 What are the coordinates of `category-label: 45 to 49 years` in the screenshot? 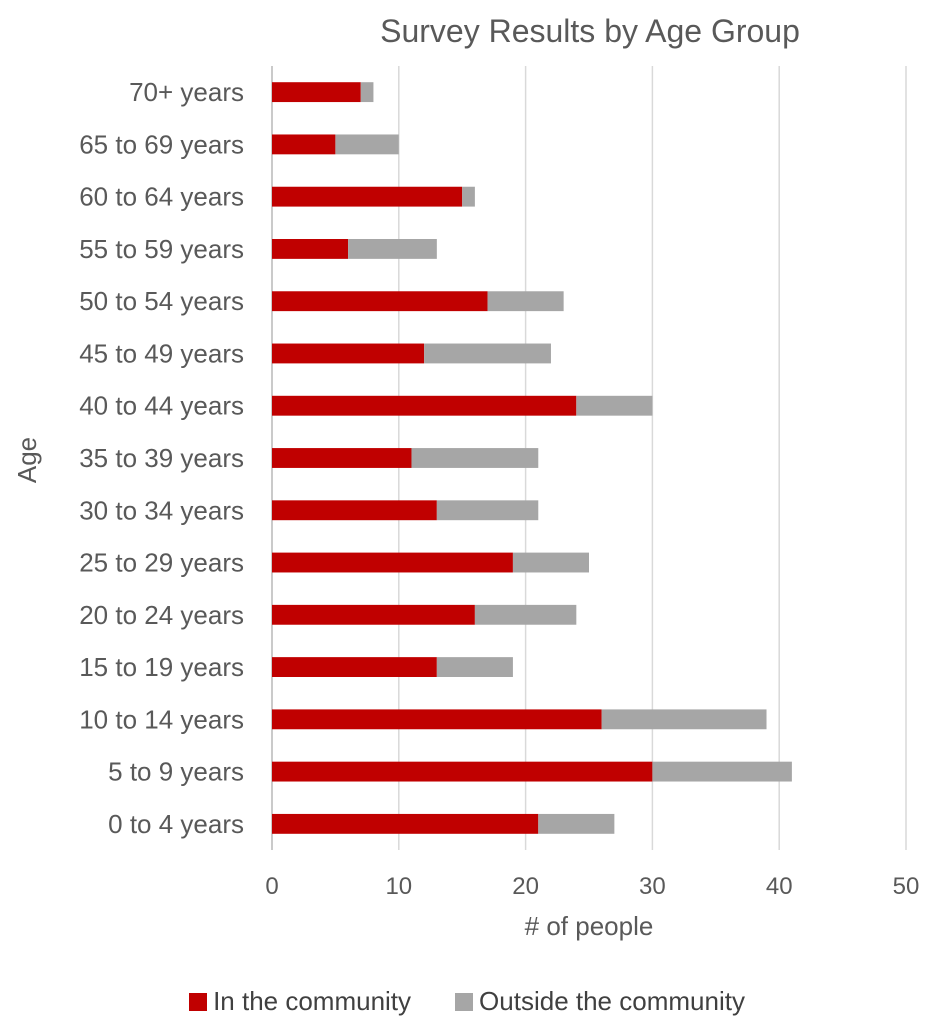 It's located at (161, 353).